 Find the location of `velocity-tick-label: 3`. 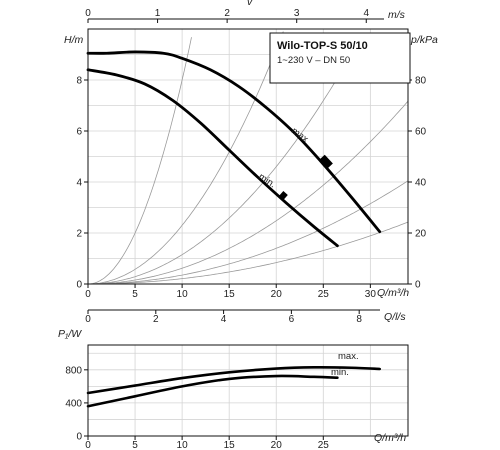

velocity-tick-label: 3 is located at coordinates (297, 13).